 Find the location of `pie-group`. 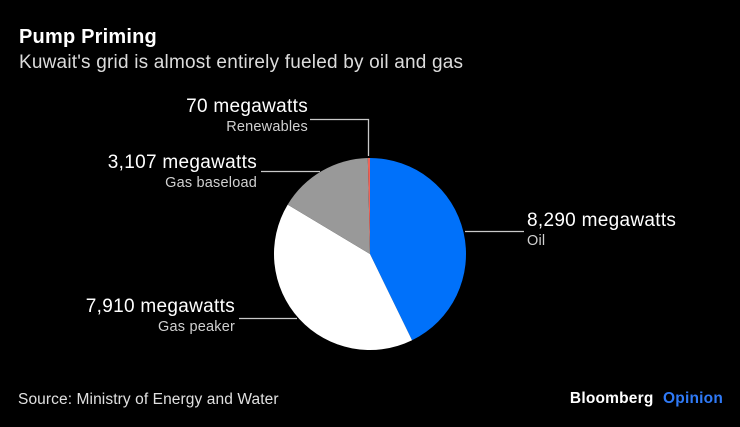

pie-group is located at coordinates (370, 254).